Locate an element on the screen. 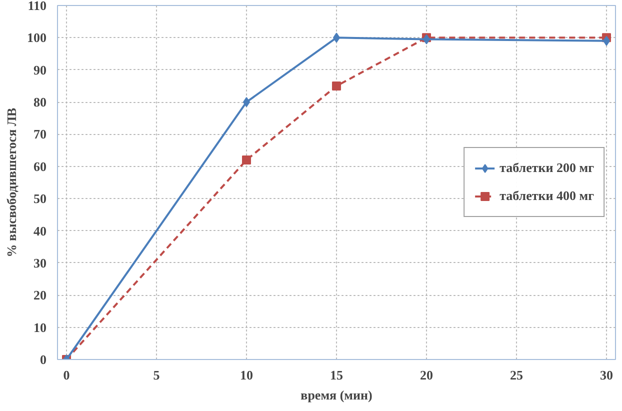 The height and width of the screenshot is (411, 622). x-tick-label: 0 is located at coordinates (66, 375).